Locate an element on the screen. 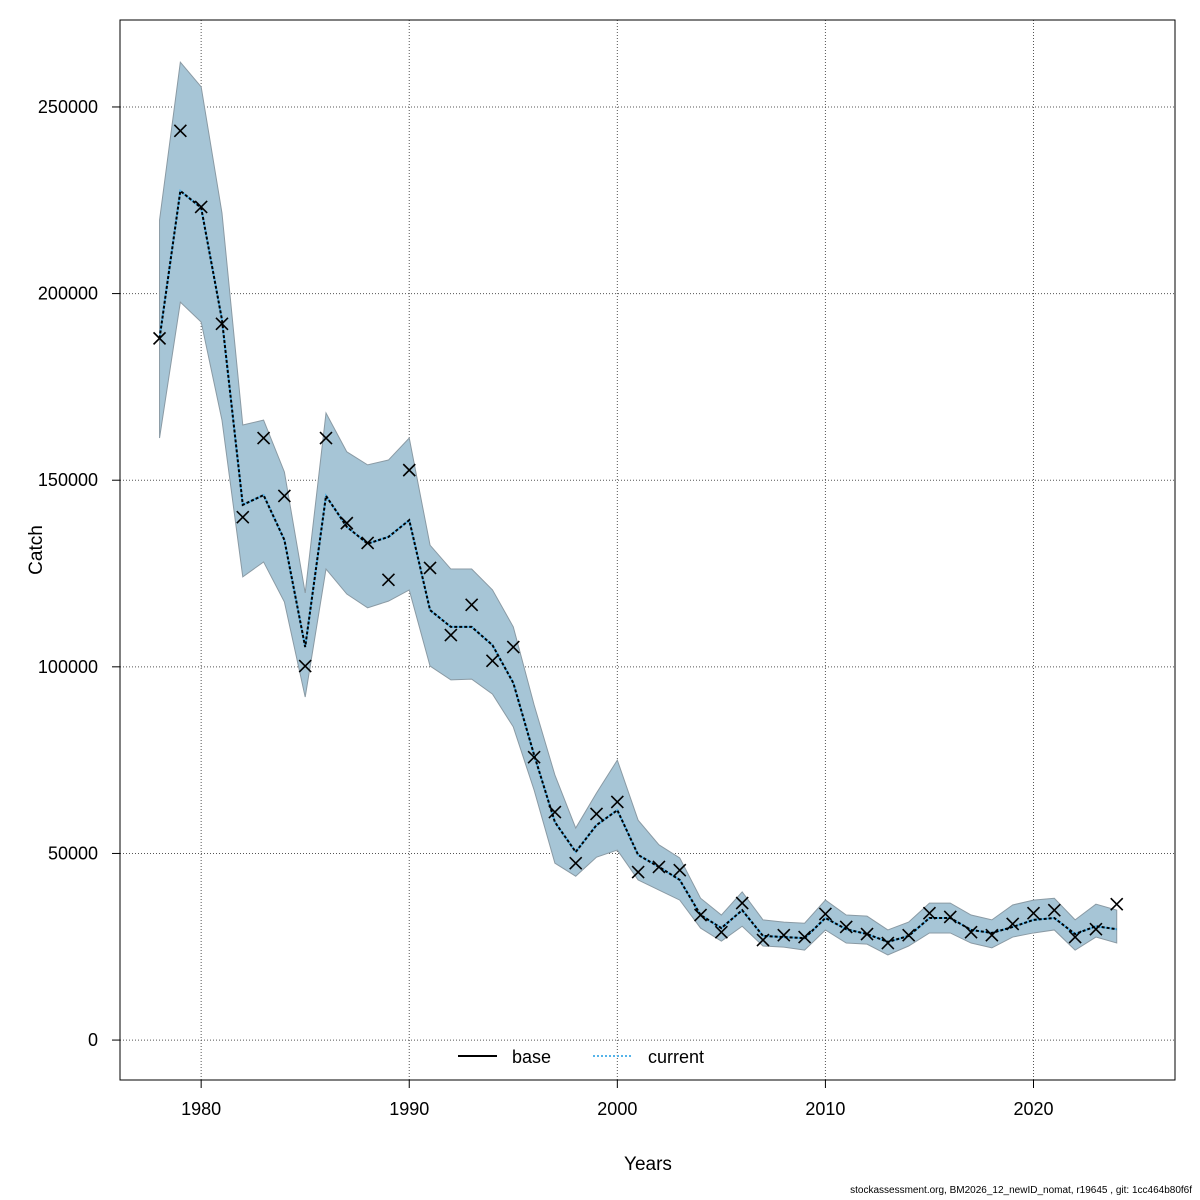  y-tick-label: 100000 is located at coordinates (68, 667).